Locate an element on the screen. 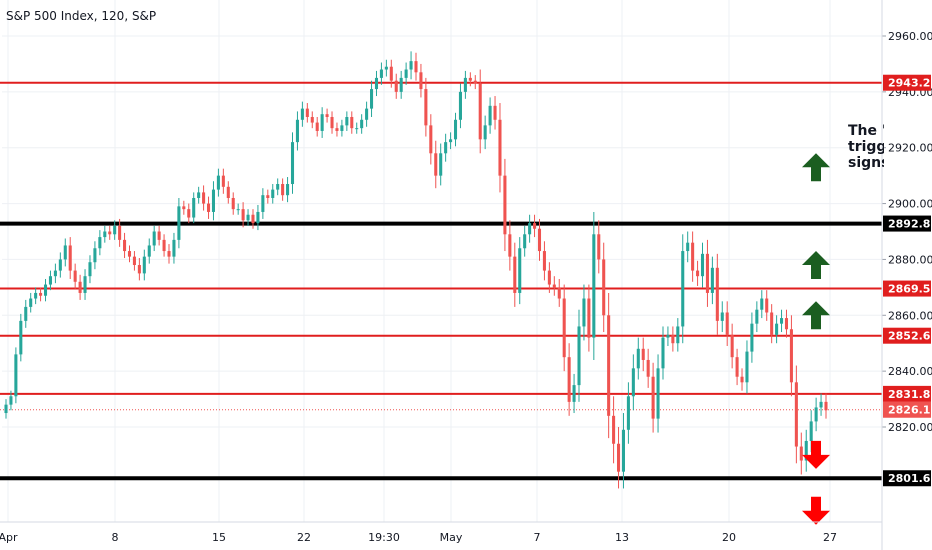 This screenshot has width=932, height=550. time-tick-label: 27 is located at coordinates (830, 537).